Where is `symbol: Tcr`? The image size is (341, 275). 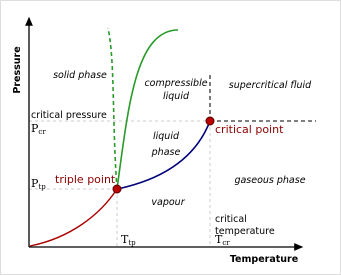
symbol: Tcr is located at coordinates (222, 240).